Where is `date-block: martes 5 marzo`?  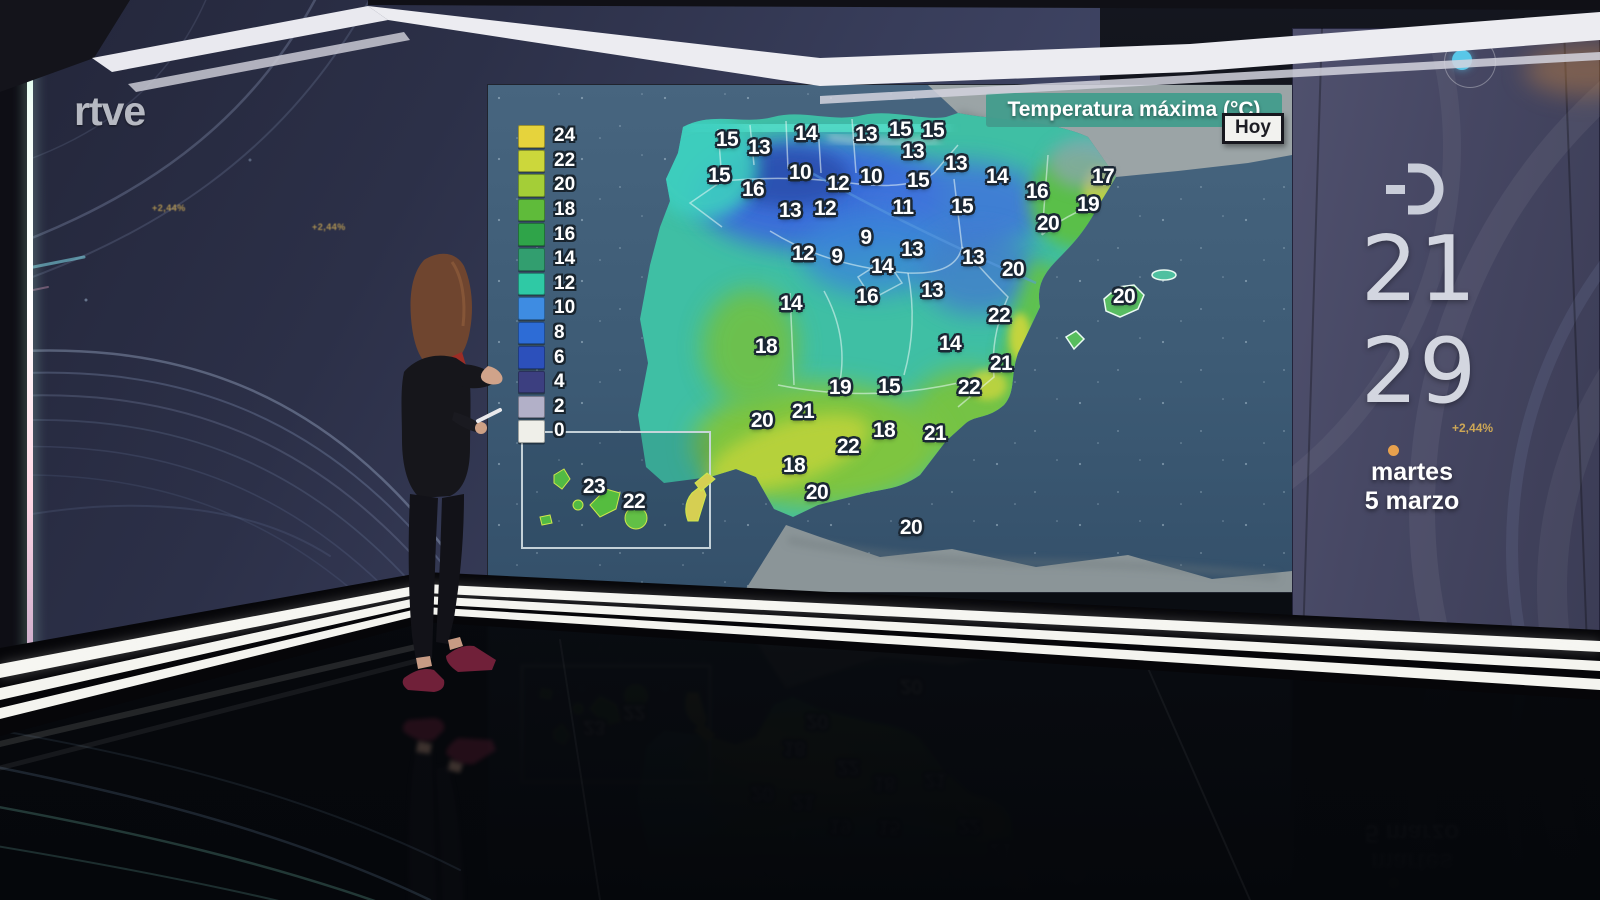
date-block: martes 5 marzo is located at coordinates (1412, 487).